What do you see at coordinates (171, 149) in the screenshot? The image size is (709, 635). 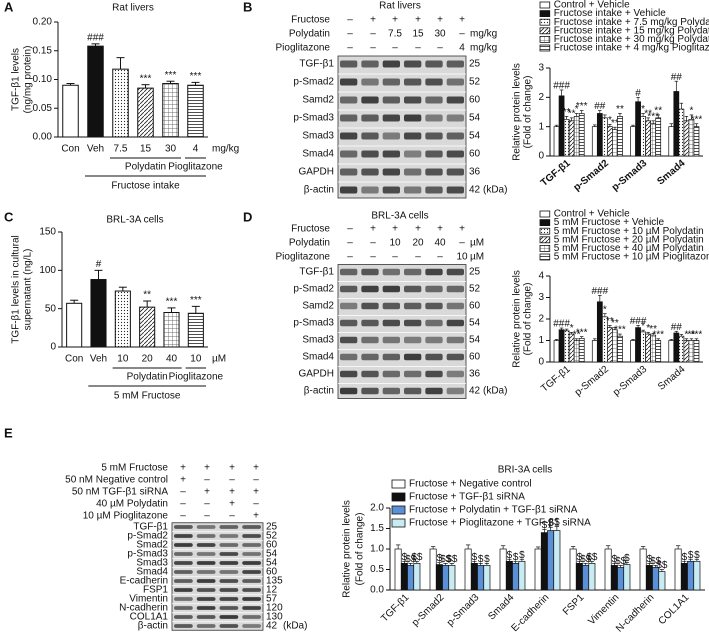 I see `x-tick-label: 30` at bounding box center [171, 149].